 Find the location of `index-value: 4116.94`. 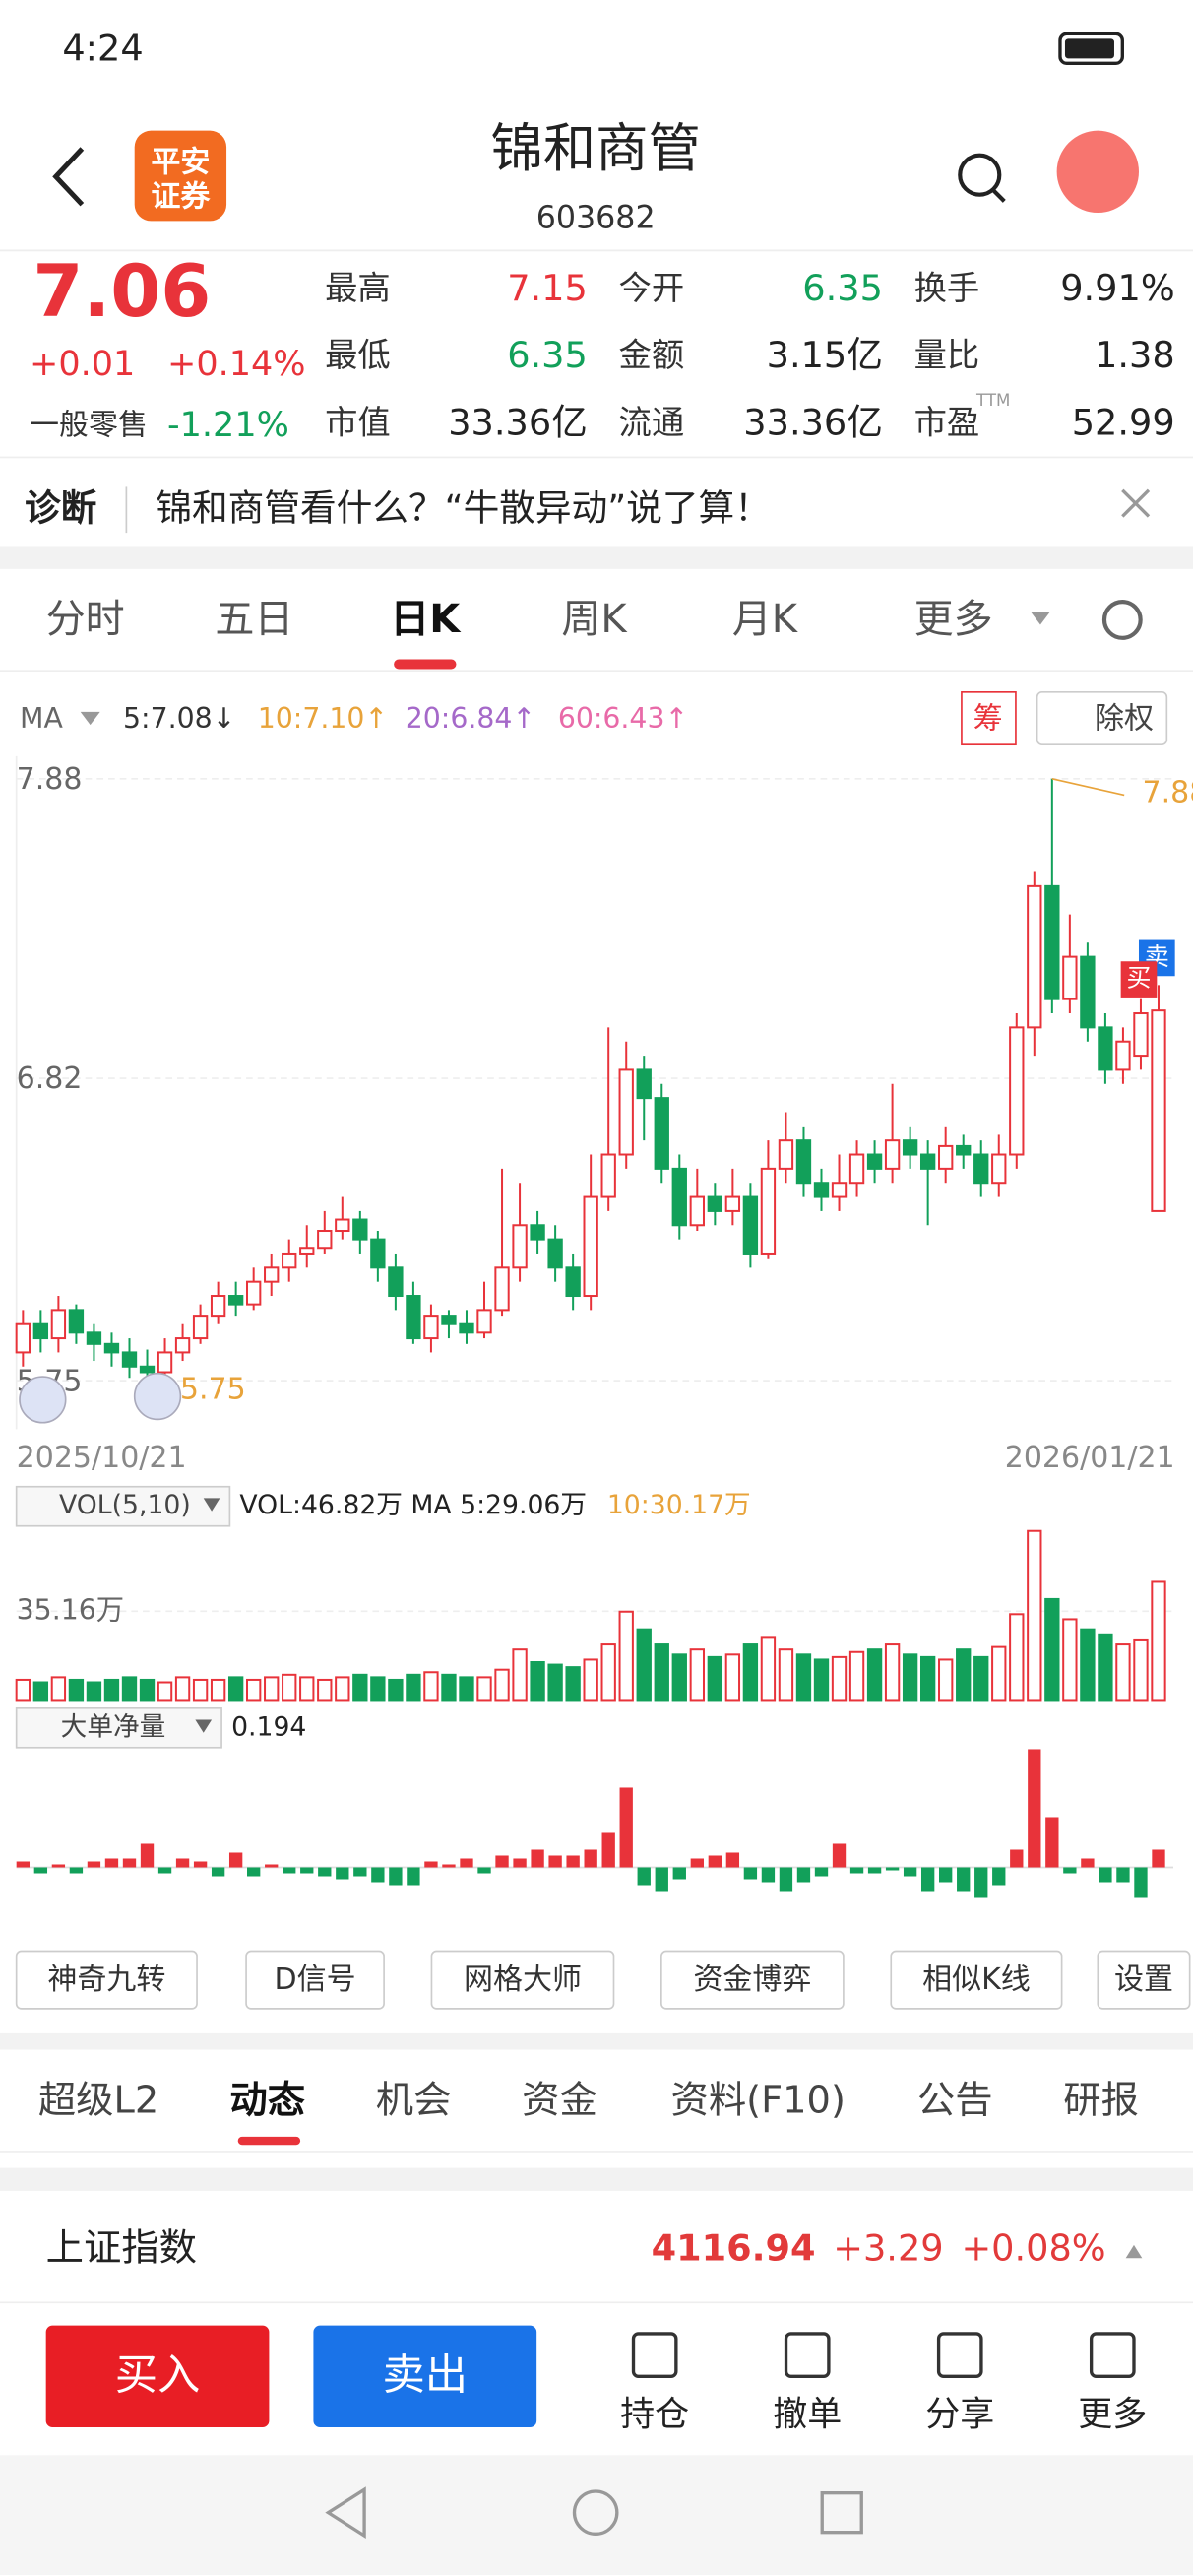

index-value: 4116.94 is located at coordinates (734, 2247).